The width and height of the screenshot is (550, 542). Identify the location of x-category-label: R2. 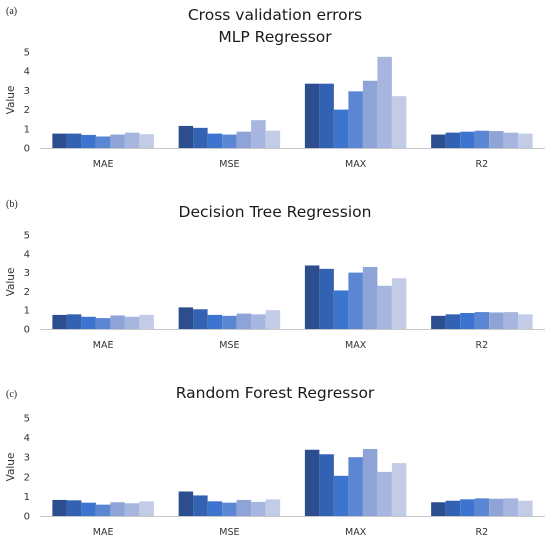
(482, 532).